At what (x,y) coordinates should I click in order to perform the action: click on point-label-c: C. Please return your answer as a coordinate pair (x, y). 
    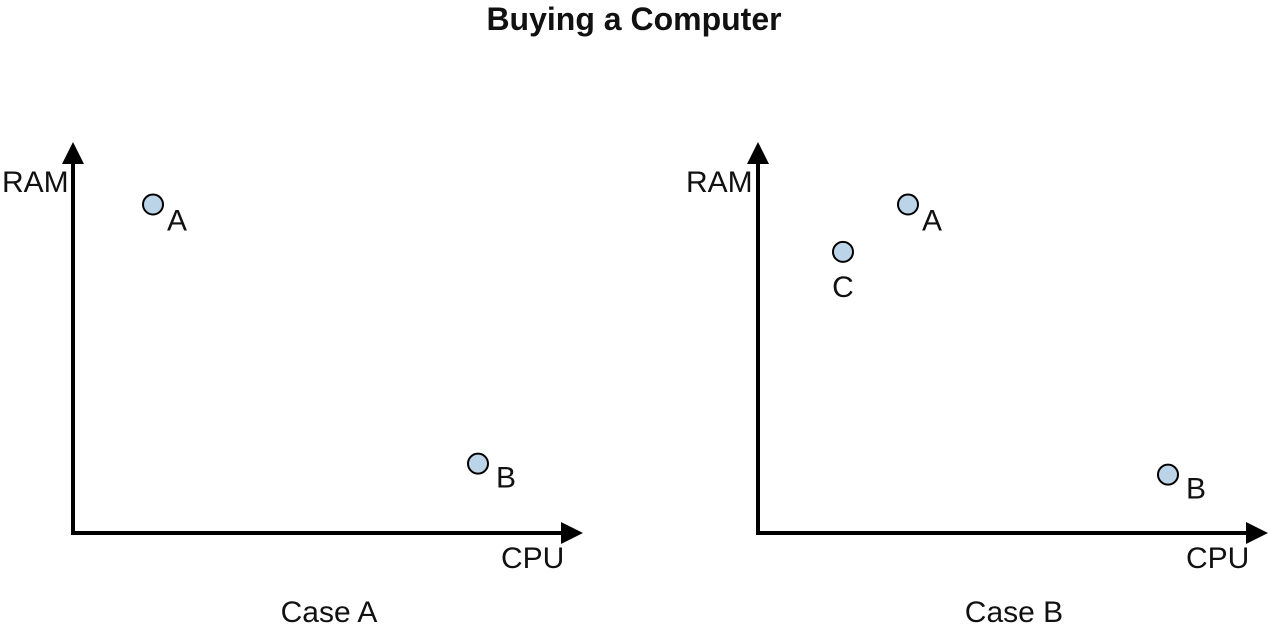
    Looking at the image, I should click on (843, 287).